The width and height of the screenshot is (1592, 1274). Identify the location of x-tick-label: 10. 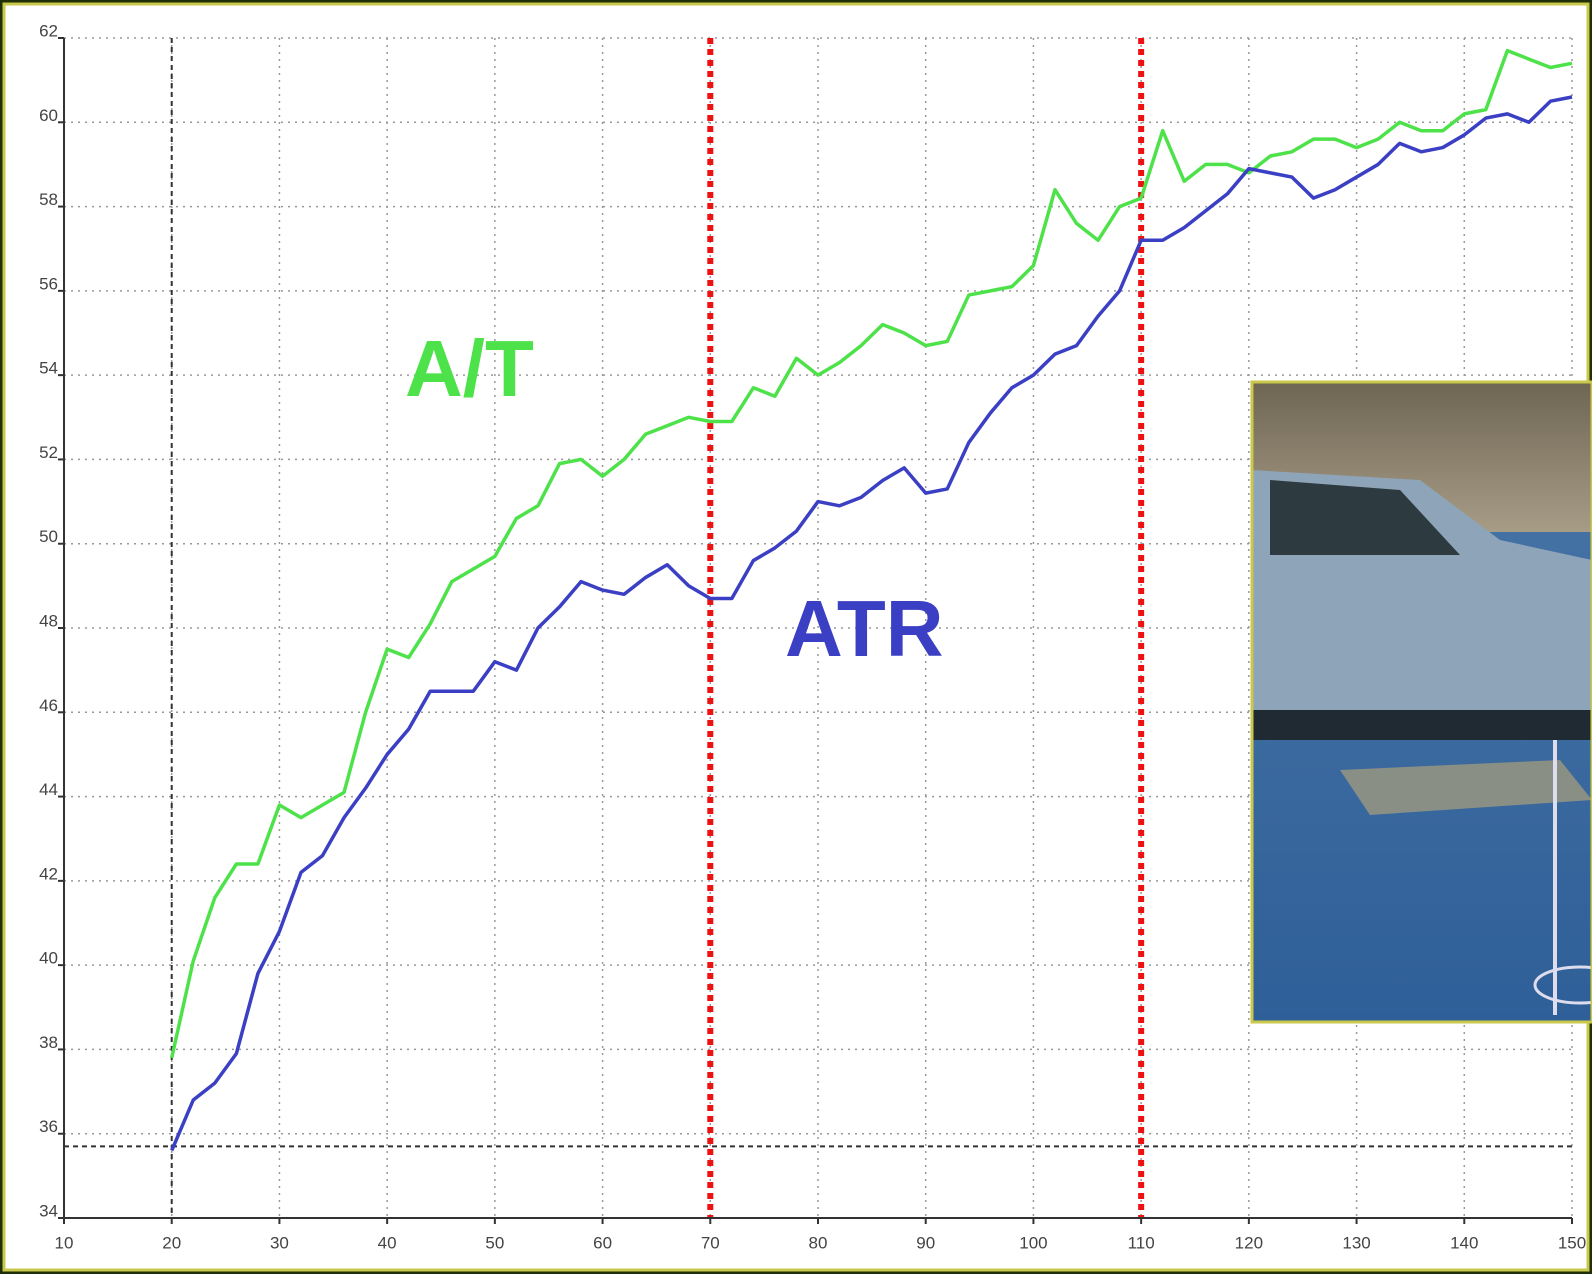
(64, 1242).